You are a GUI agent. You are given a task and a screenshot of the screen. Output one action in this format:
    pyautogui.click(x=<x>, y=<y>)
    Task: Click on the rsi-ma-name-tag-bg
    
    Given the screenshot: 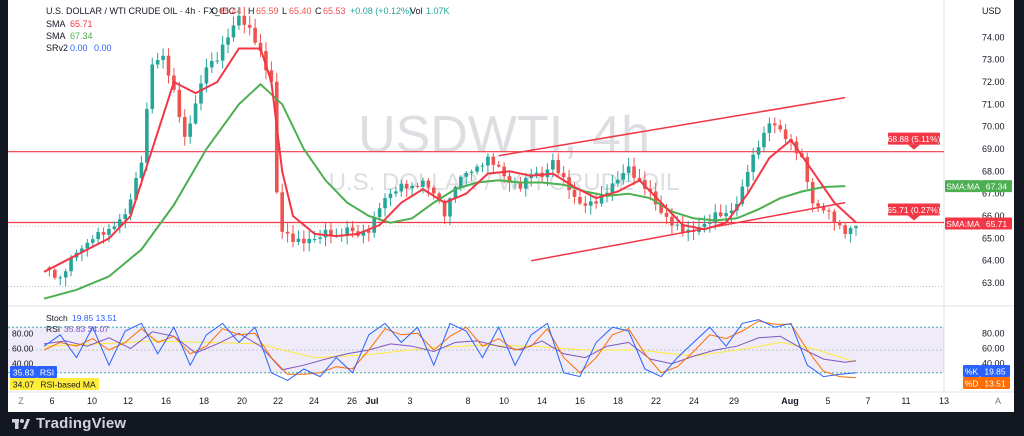 What is the action you would take?
    pyautogui.click(x=68, y=384)
    